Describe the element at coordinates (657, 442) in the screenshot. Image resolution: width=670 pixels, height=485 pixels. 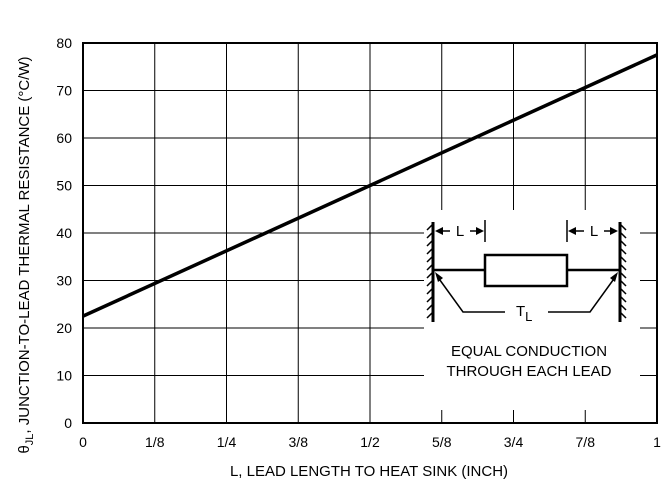
I see `x-tick-label: 1` at that location.